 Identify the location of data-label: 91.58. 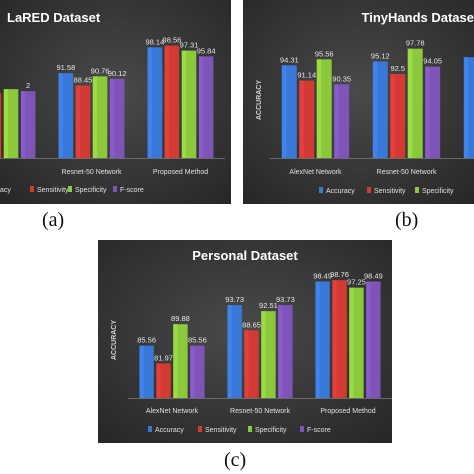
(65, 67).